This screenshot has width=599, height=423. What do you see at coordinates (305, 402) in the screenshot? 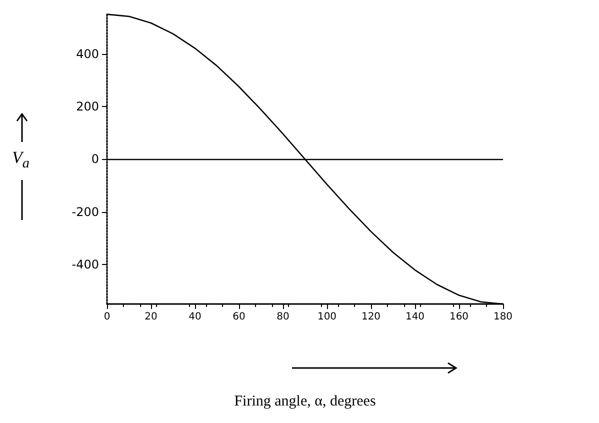
I see `x-axis-title: Firing angle, α, degrees` at bounding box center [305, 402].